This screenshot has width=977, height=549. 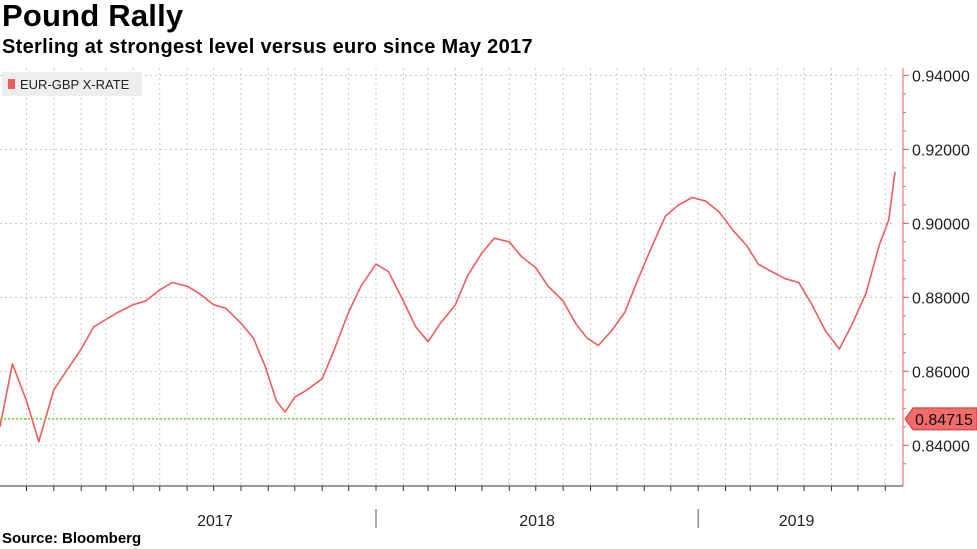 What do you see at coordinates (11, 84) in the screenshot?
I see `legend-swatch` at bounding box center [11, 84].